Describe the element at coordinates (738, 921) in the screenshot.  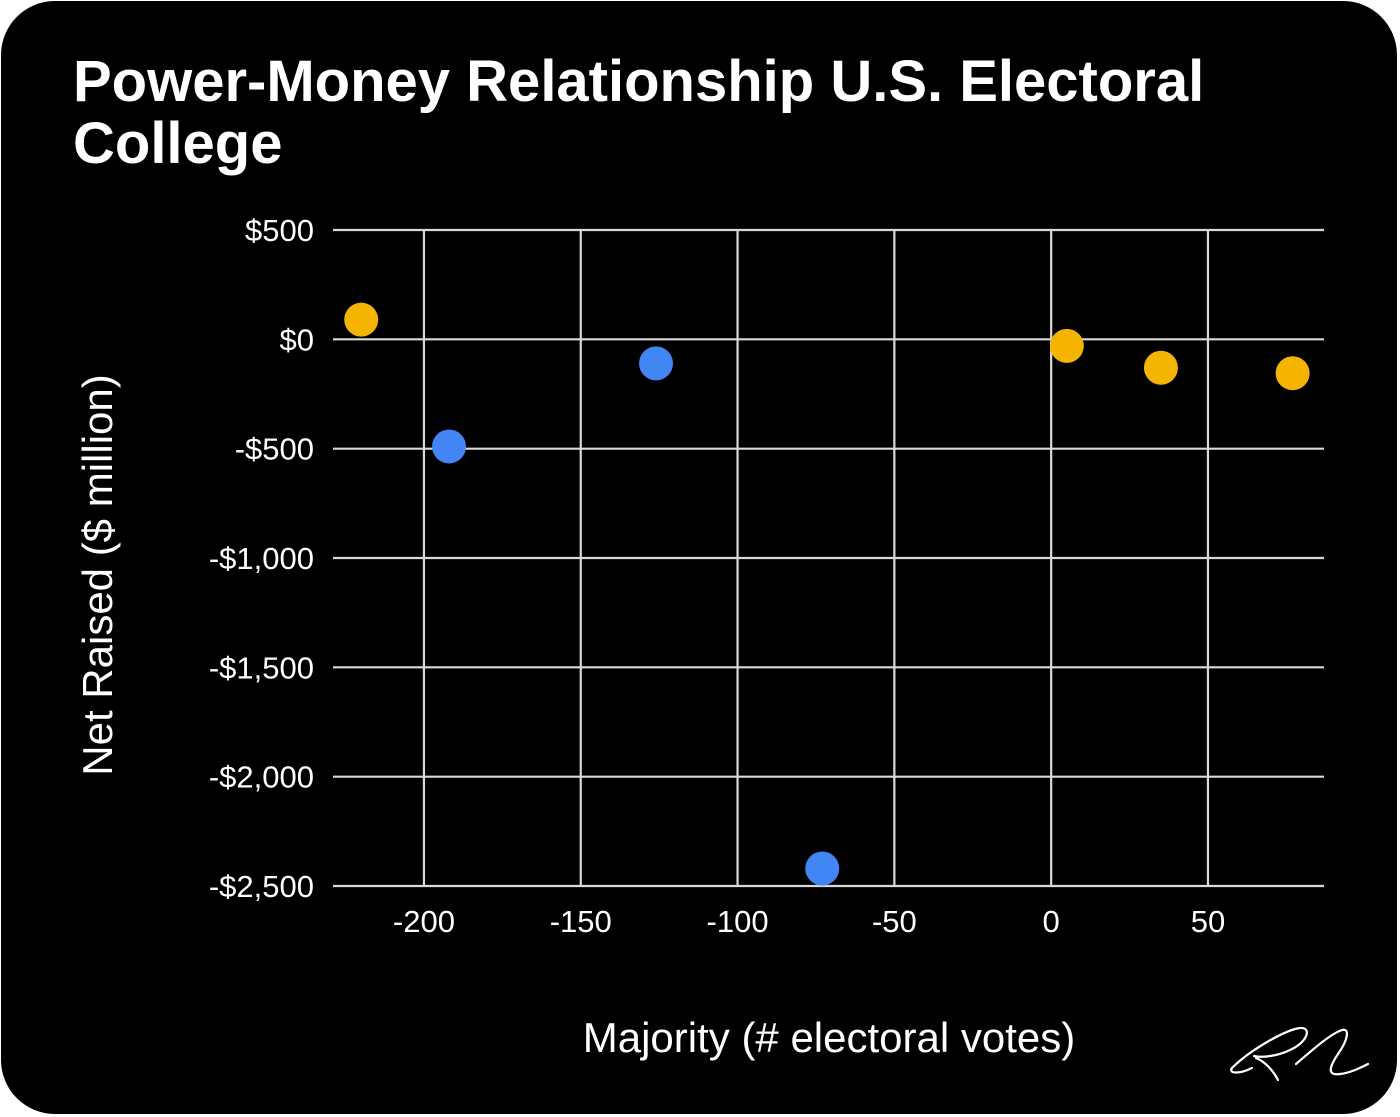
I see `x-tick-label: -100` at that location.